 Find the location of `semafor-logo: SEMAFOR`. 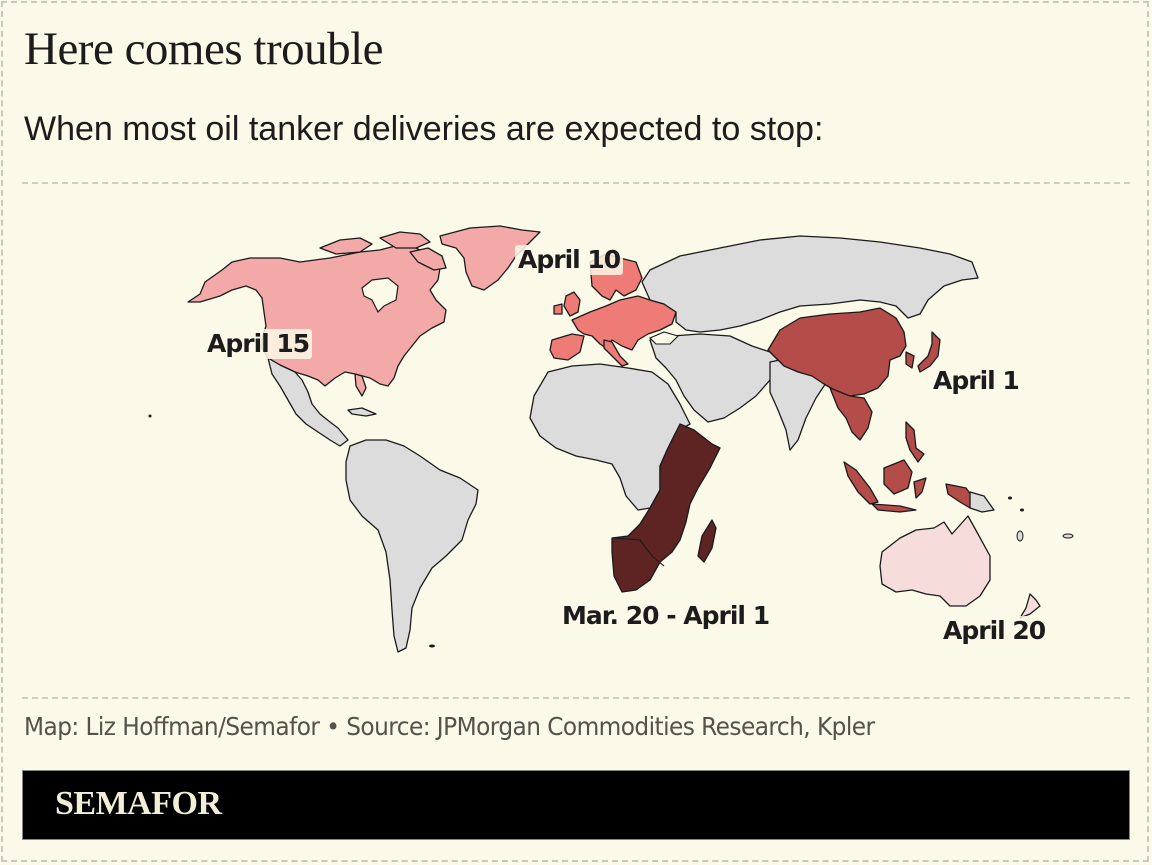

semafor-logo: SEMAFOR is located at coordinates (138, 803).